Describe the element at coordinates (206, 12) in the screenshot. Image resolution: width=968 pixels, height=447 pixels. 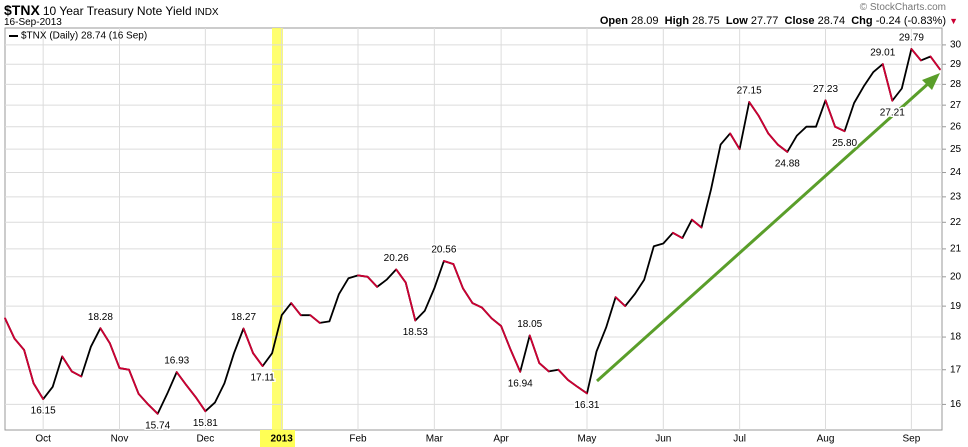
I see `exchange: INDX` at that location.